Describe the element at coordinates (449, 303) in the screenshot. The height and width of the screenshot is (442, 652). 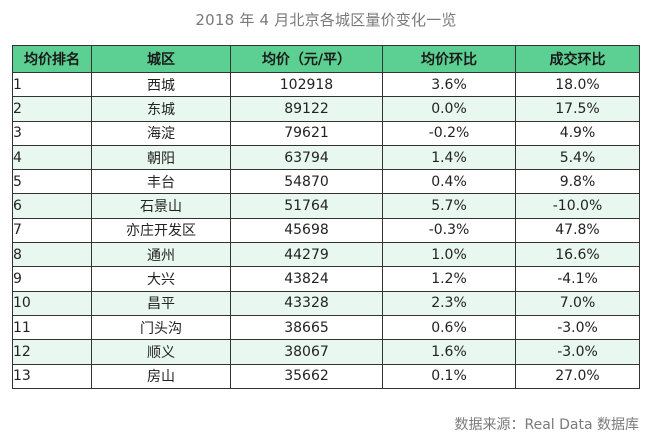
I see `cell-price-mom: 2.3%` at that location.